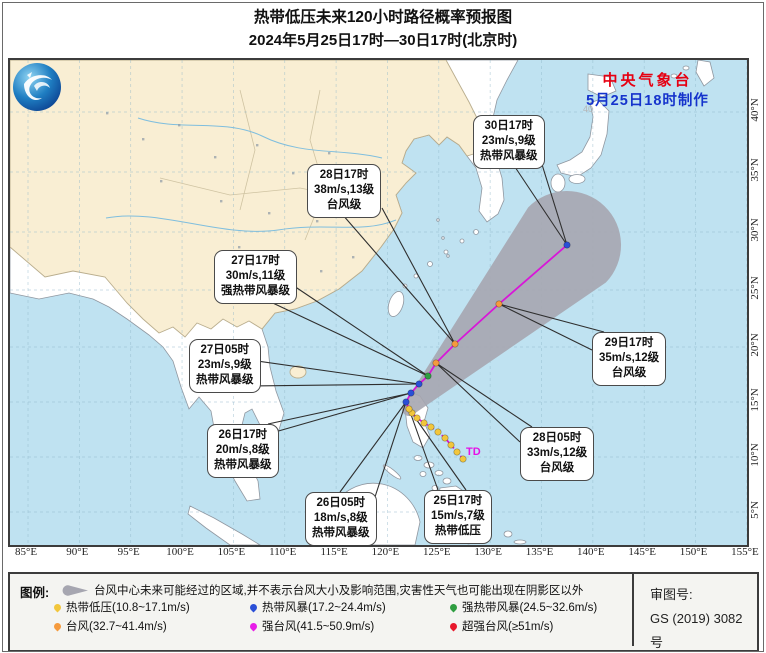 The width and height of the screenshot is (766, 653). I want to click on legend-item-label: 热带风暴(17.2~24.4m/s), so click(324, 608).